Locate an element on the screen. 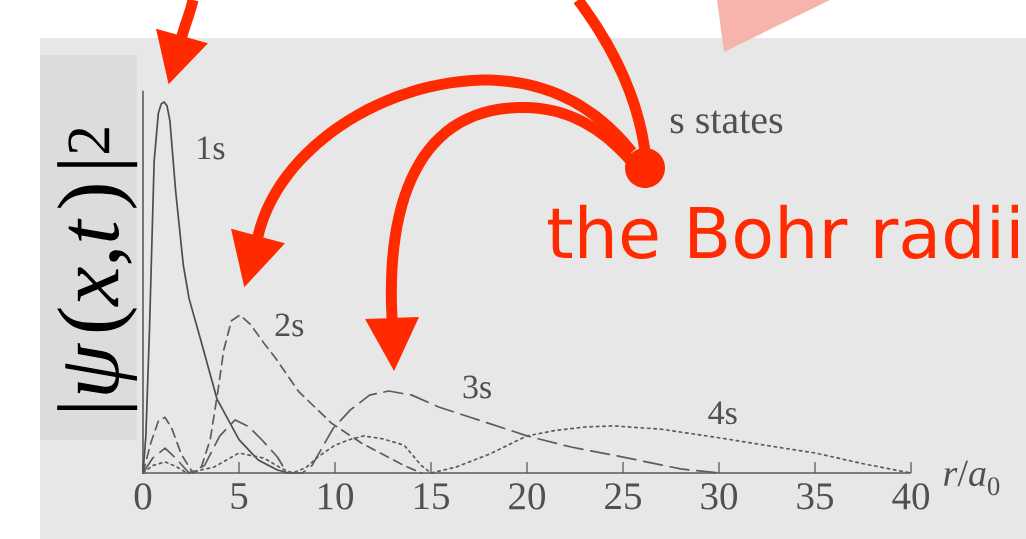  x-tick-label: 5 is located at coordinates (239, 496).